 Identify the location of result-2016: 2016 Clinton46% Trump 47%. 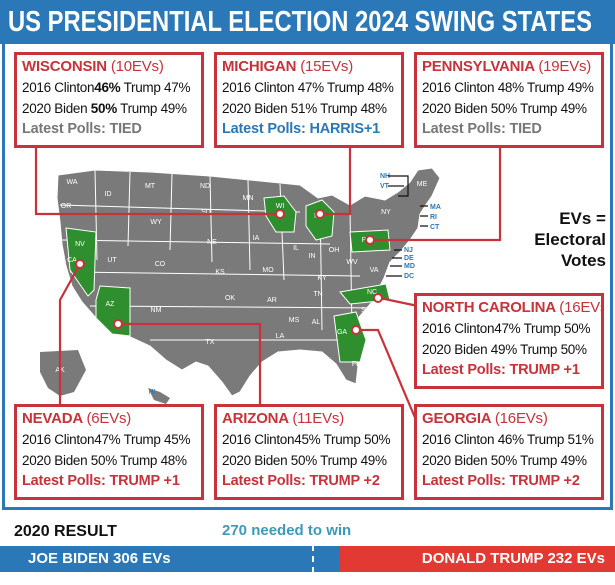
(106, 87).